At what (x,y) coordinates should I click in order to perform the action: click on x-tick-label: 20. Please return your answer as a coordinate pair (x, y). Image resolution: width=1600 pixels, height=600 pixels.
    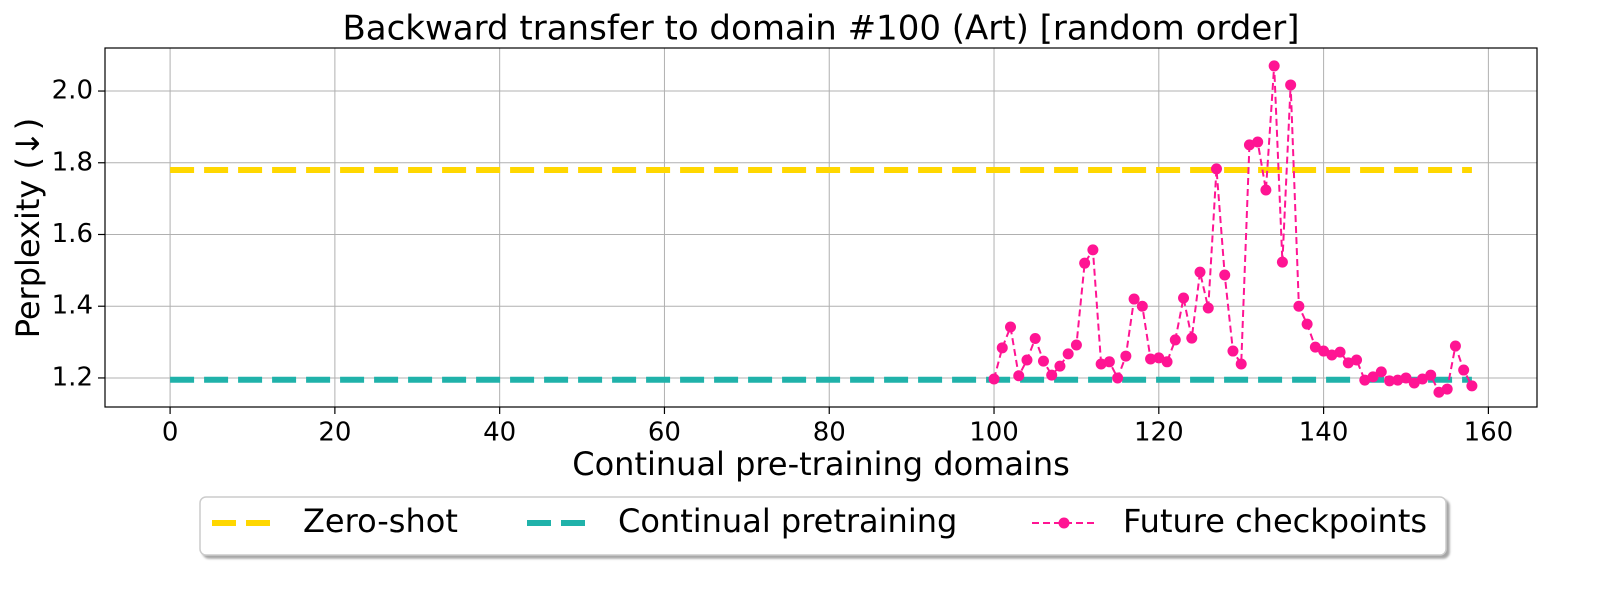
    Looking at the image, I should click on (334, 433).